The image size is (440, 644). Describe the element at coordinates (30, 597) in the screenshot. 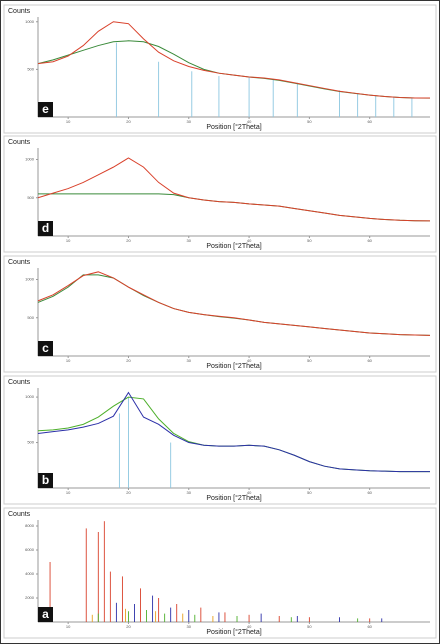

I see `y-tick-label: 2000` at that location.